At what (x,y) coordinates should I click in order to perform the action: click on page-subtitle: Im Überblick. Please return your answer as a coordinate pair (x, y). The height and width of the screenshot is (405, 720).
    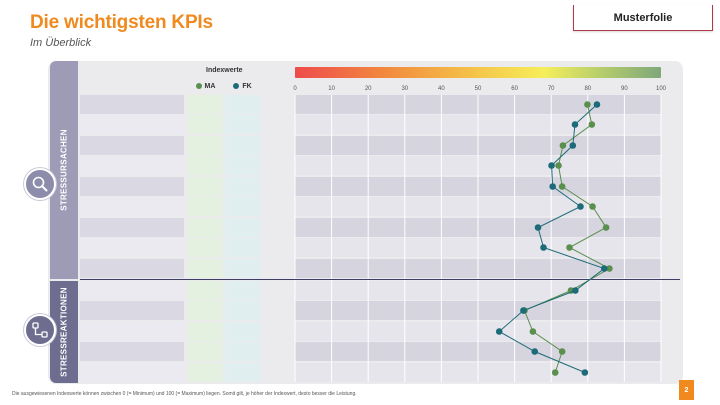
    Looking at the image, I should click on (61, 43).